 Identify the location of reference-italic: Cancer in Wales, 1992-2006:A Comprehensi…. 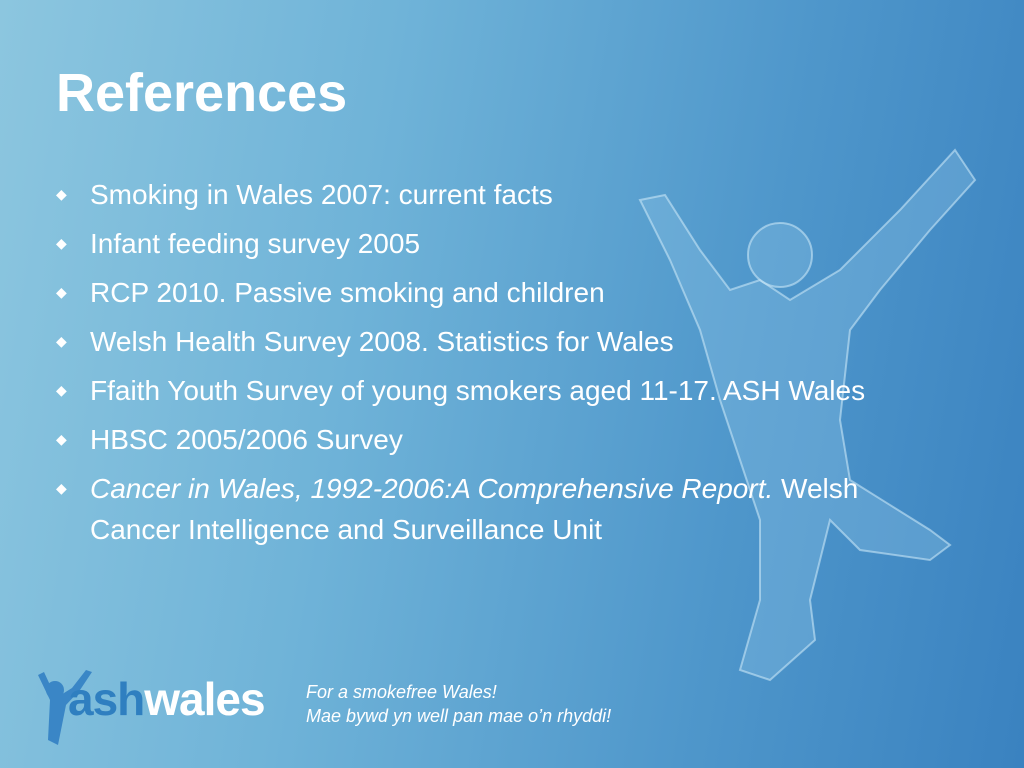
(432, 488).